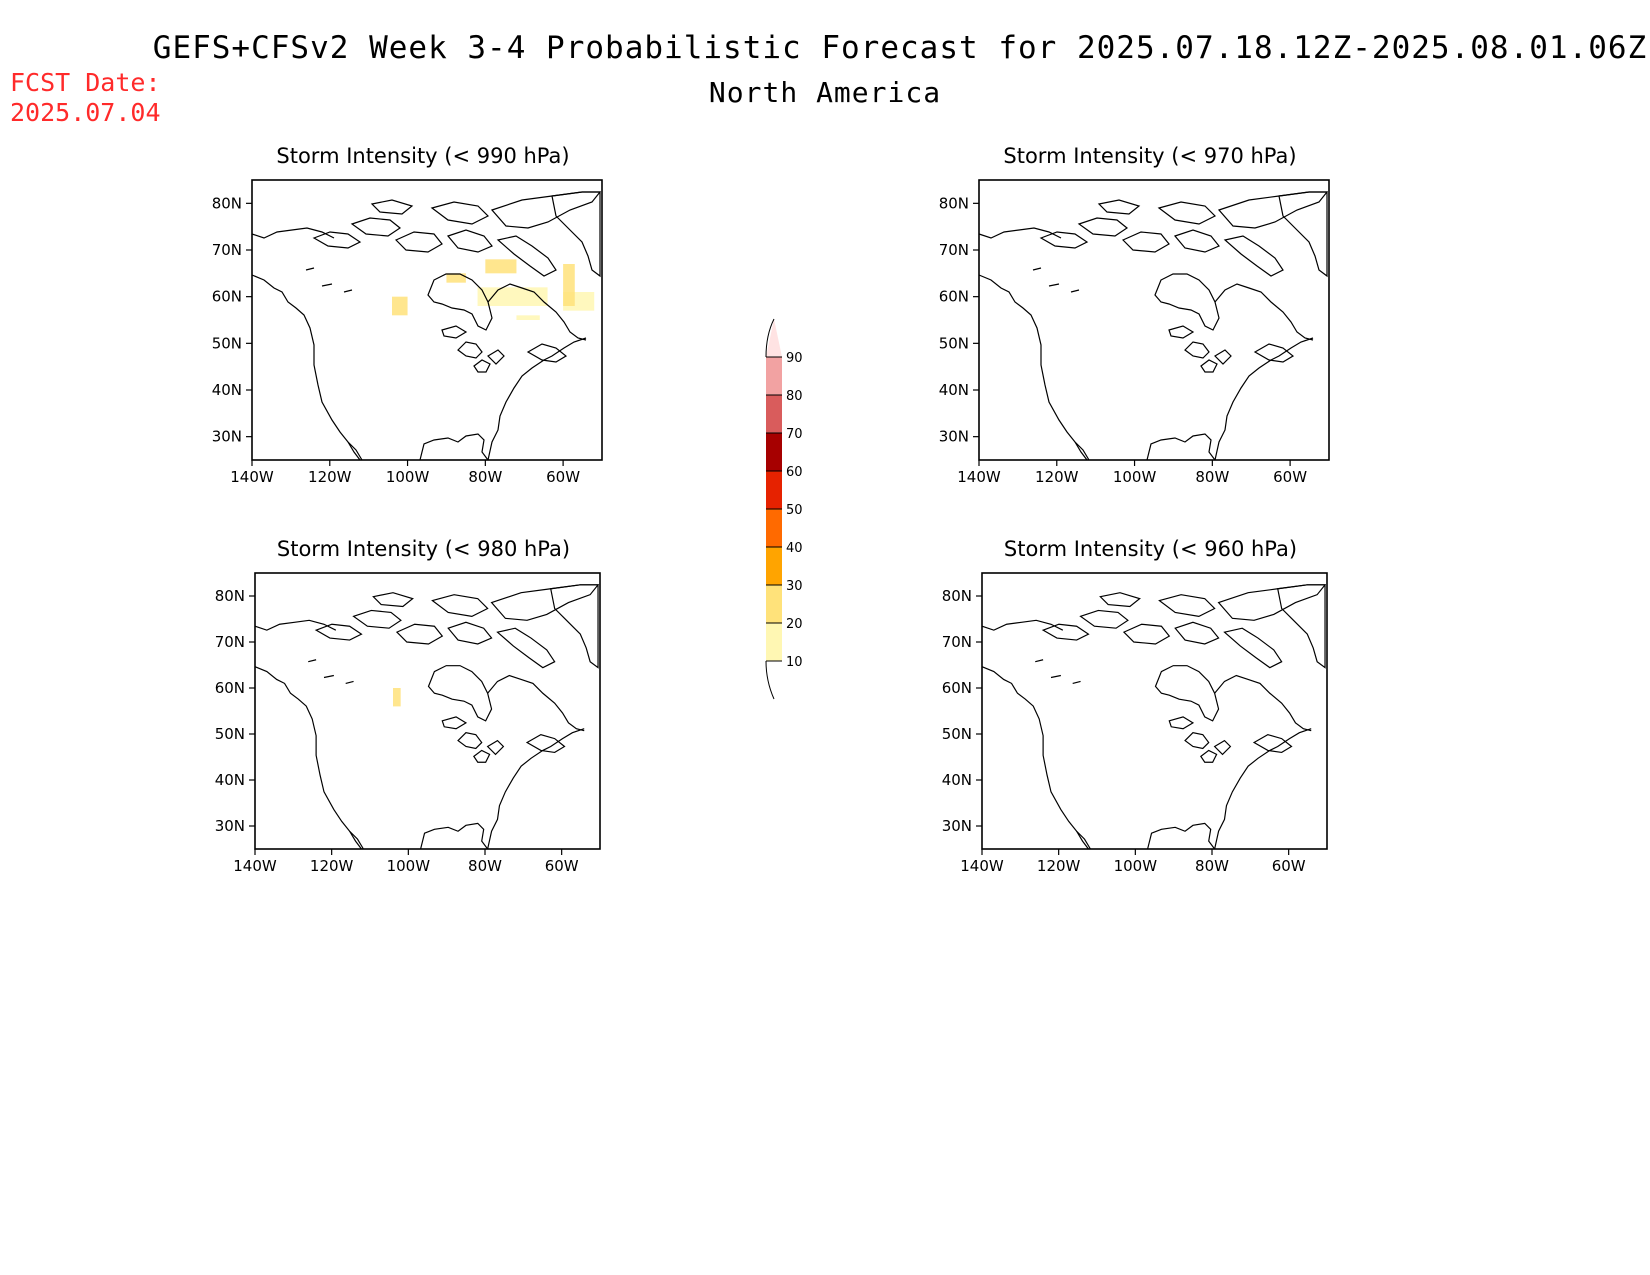 The height and width of the screenshot is (1275, 1650). Describe the element at coordinates (794, 510) in the screenshot. I see `colorbar-label: 50` at that location.